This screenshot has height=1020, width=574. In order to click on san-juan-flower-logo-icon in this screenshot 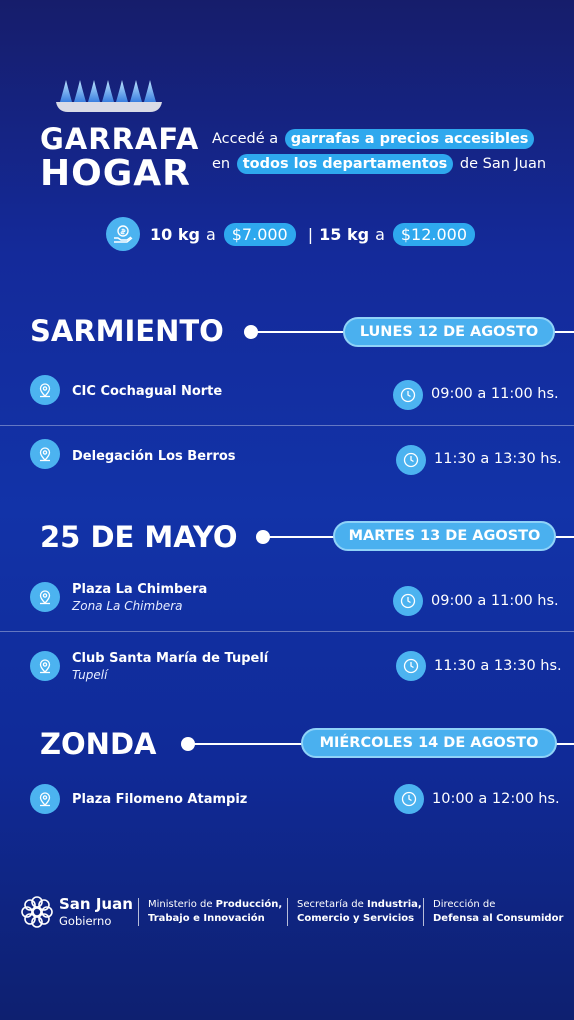, I will do `click(37, 912)`.